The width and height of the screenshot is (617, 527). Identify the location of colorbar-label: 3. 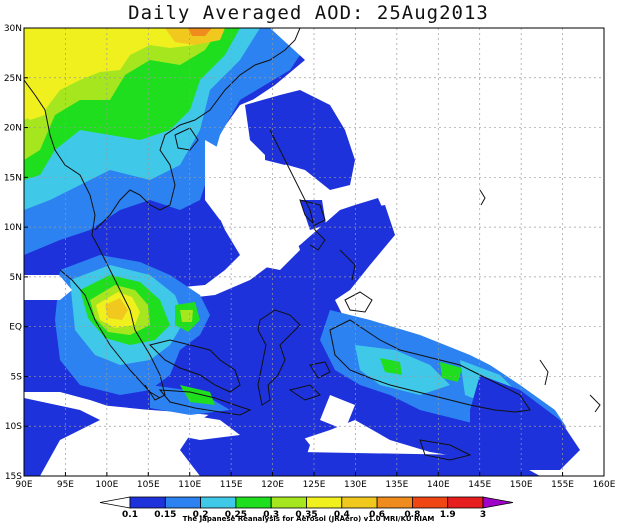
(483, 515).